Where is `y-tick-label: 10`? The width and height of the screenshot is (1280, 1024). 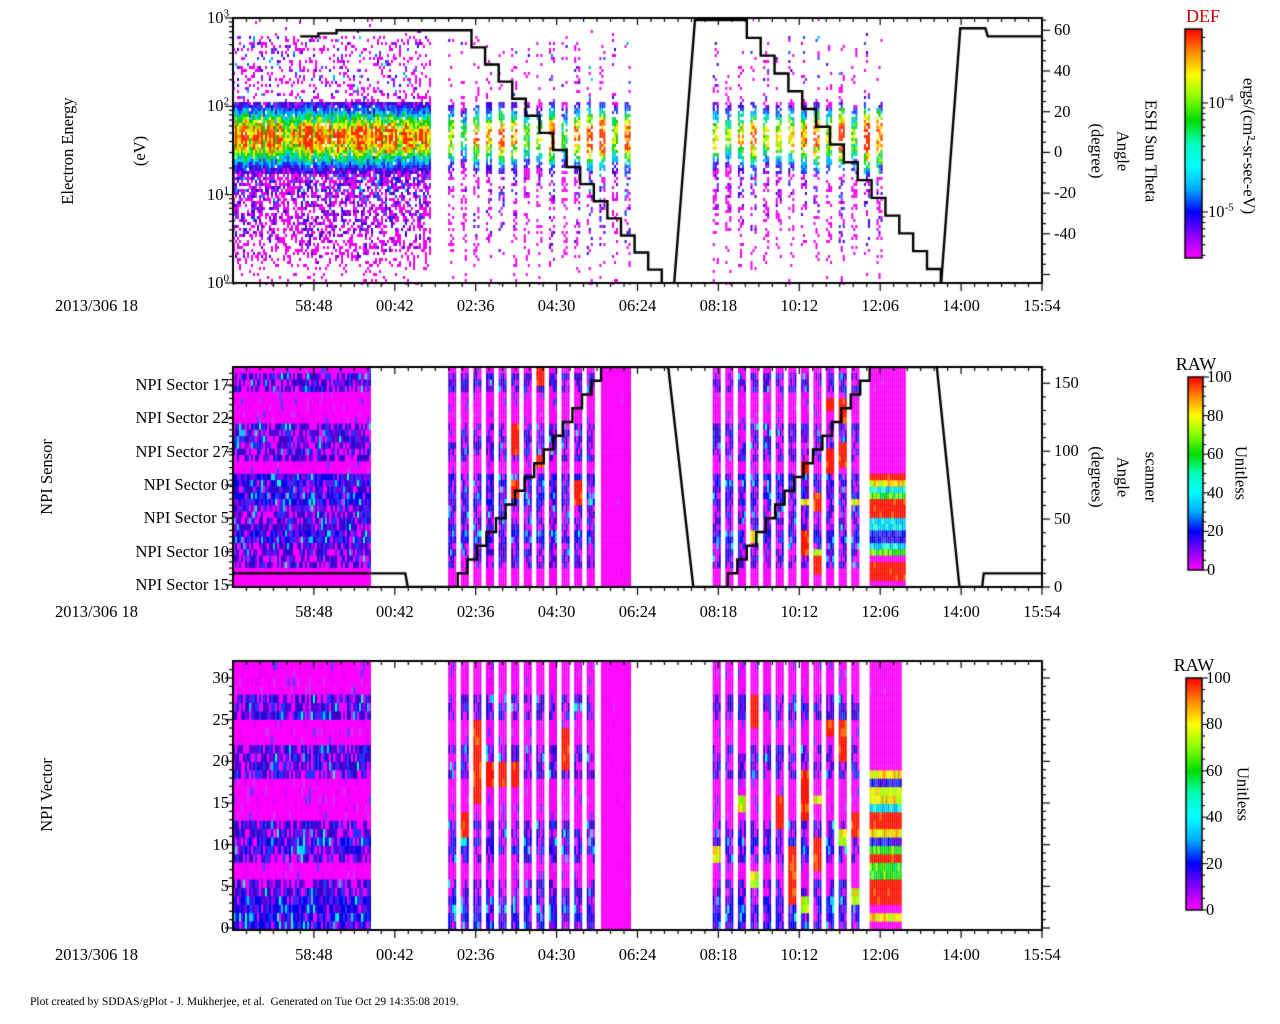 y-tick-label: 10 is located at coordinates (221, 844).